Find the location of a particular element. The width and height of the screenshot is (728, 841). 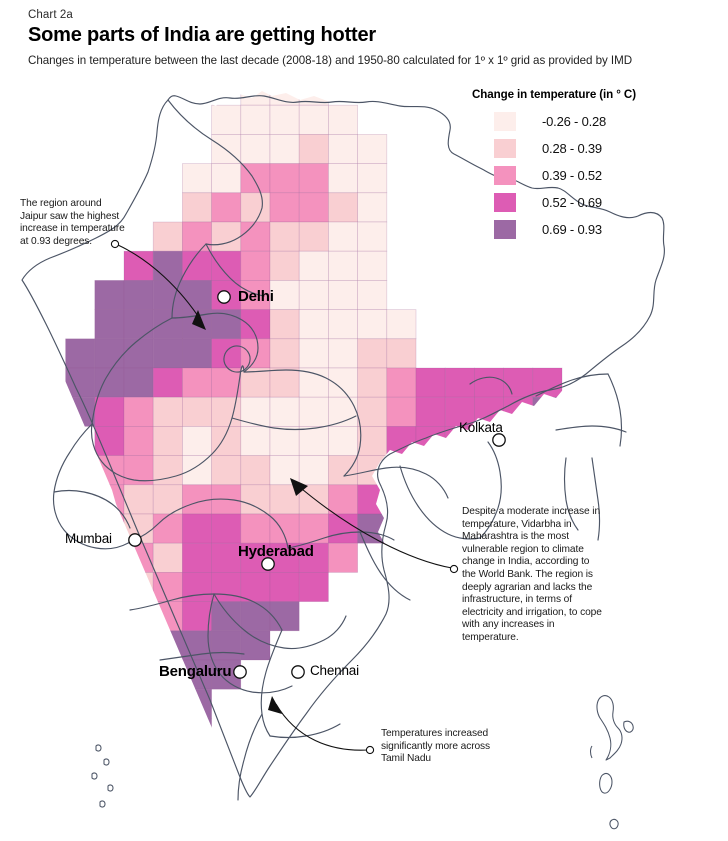

legend-item: -0.26 - 0.28 is located at coordinates (554, 121).